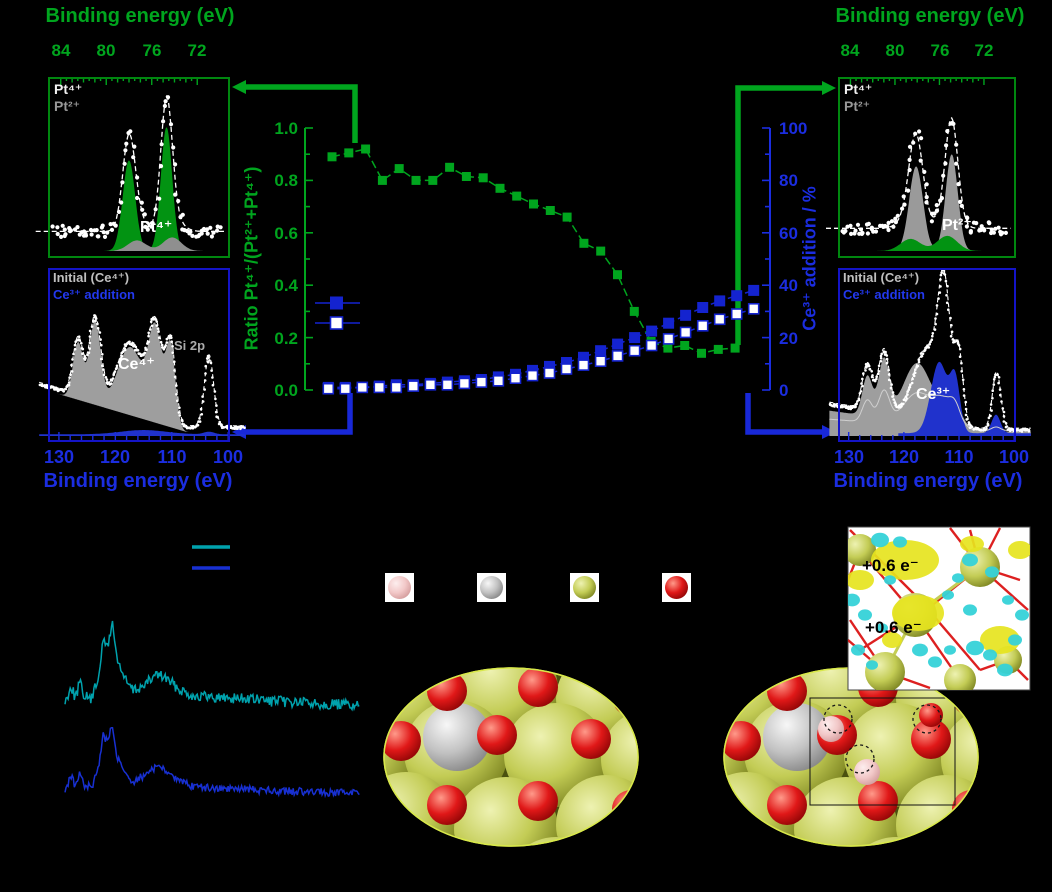 The width and height of the screenshot is (1052, 892). What do you see at coordinates (132, 167) in the screenshot?
I see `pt4f-initial-panel` at bounding box center [132, 167].